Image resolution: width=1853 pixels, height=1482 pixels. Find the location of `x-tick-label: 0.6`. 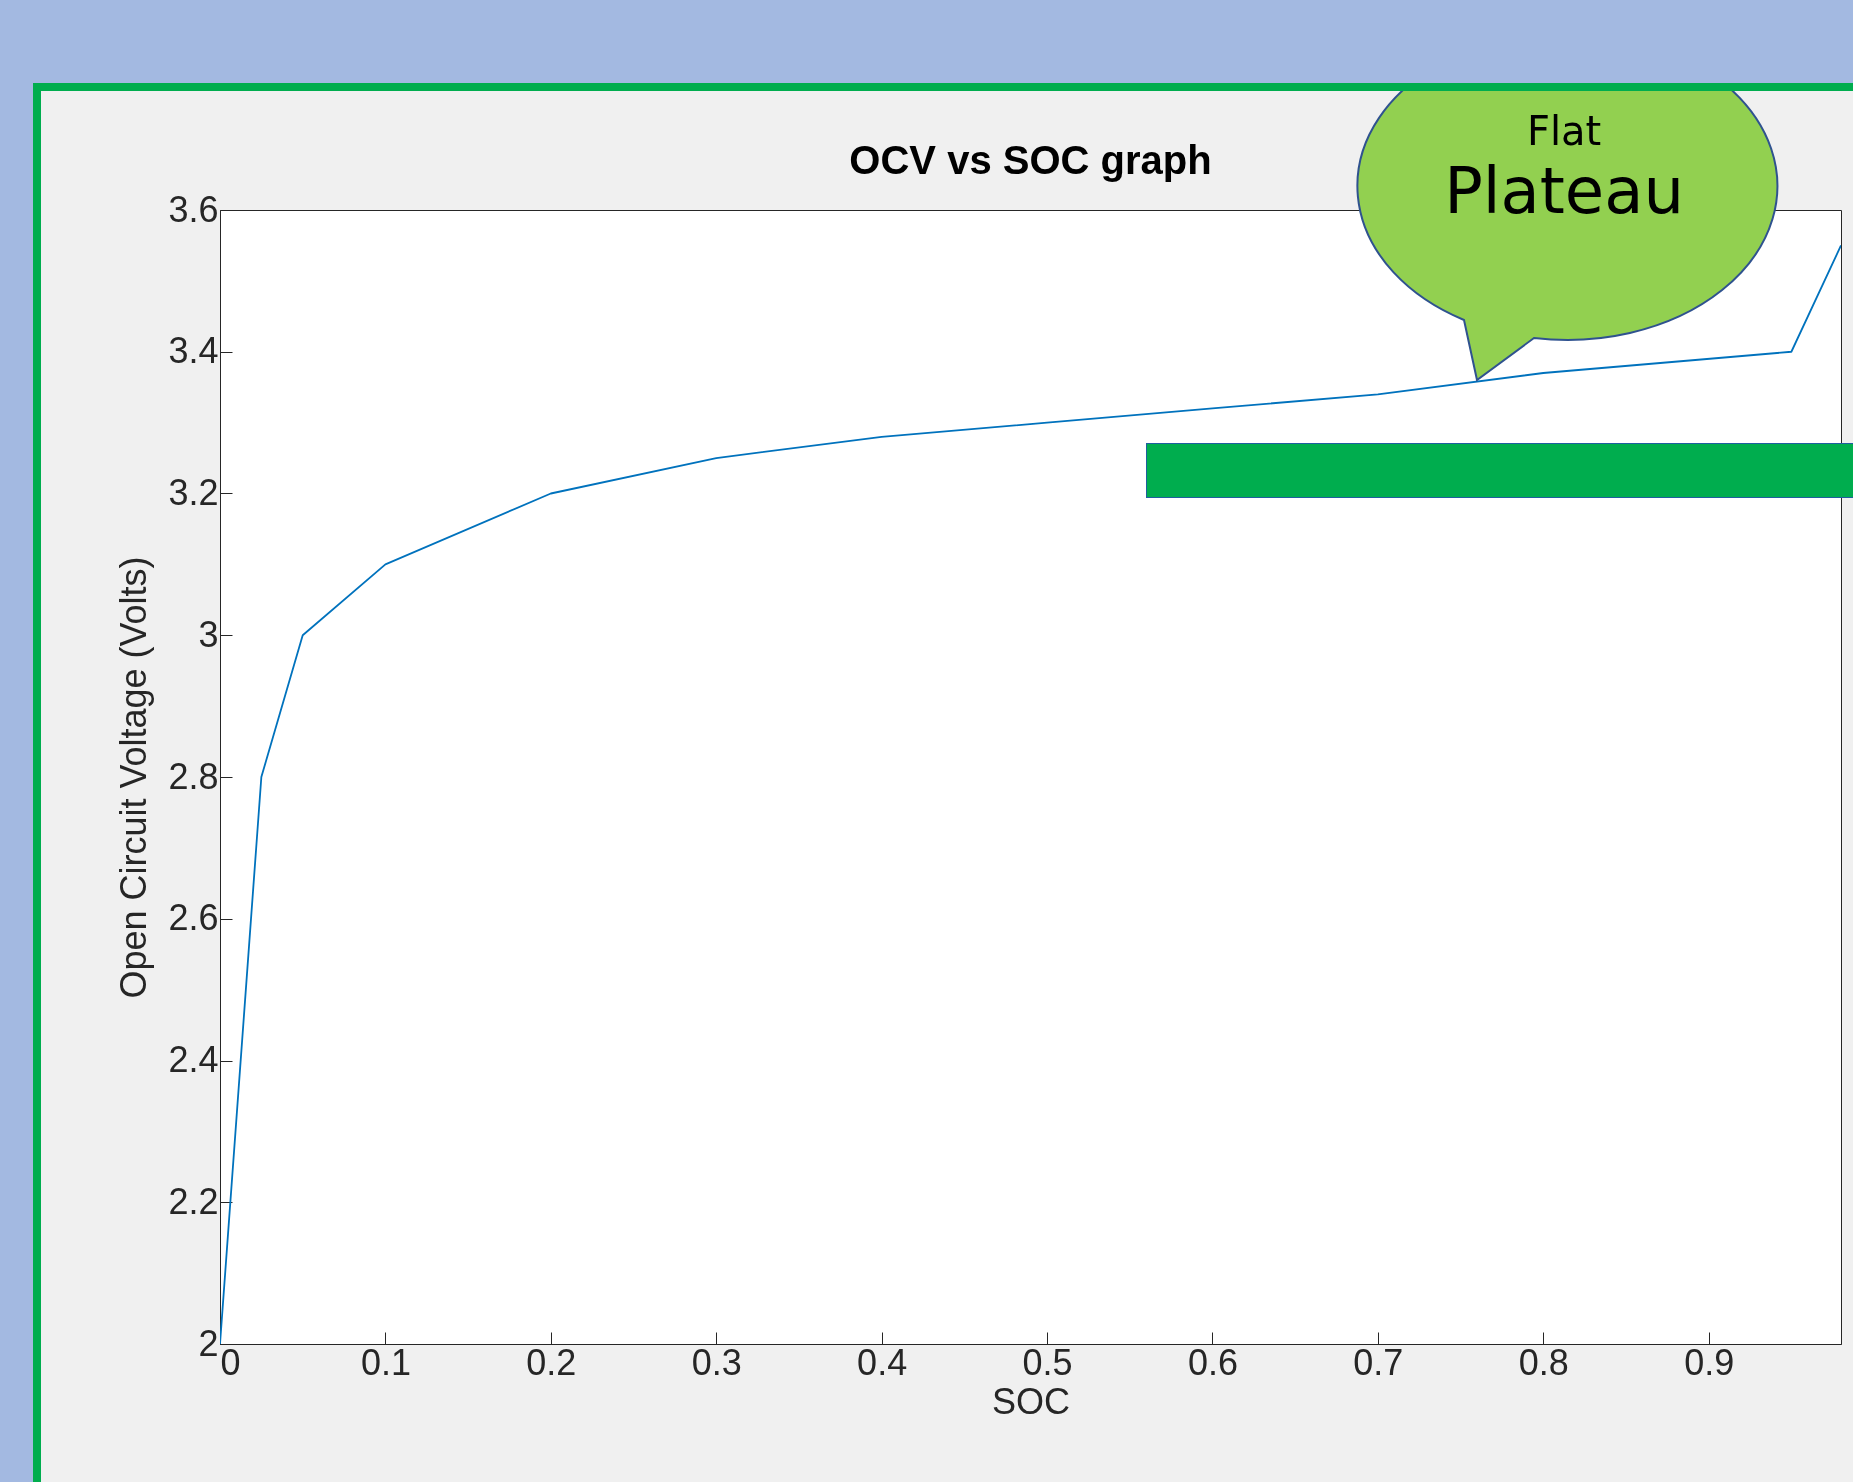

x-tick-label: 0.6 is located at coordinates (1212, 1362).